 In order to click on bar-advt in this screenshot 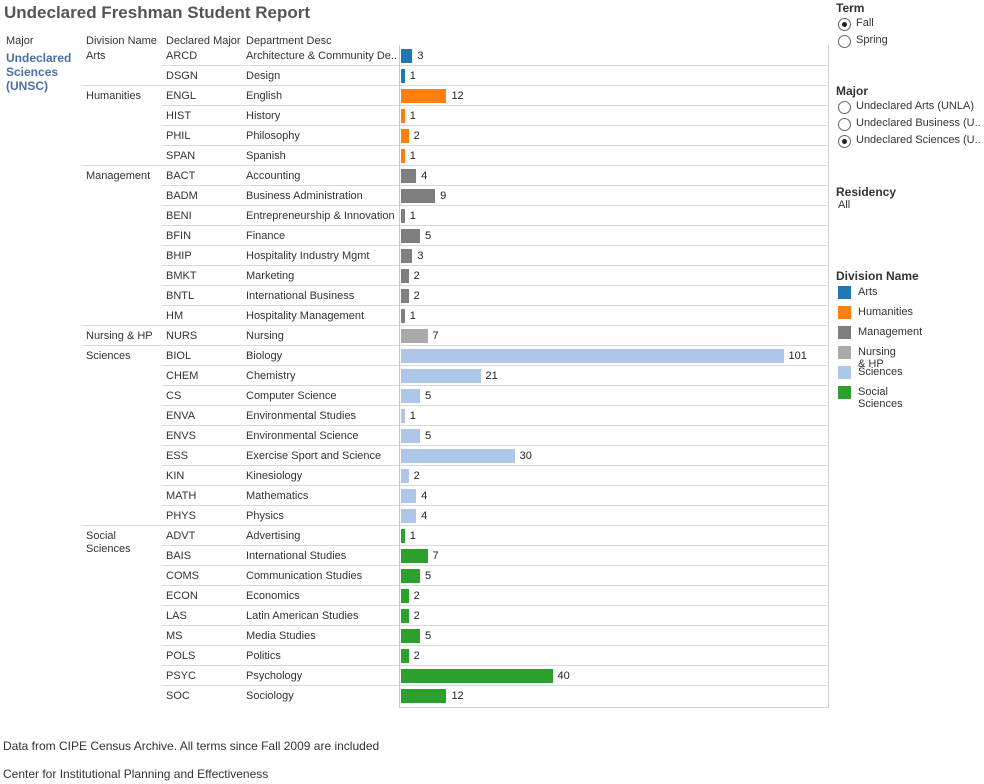, I will do `click(403, 536)`.